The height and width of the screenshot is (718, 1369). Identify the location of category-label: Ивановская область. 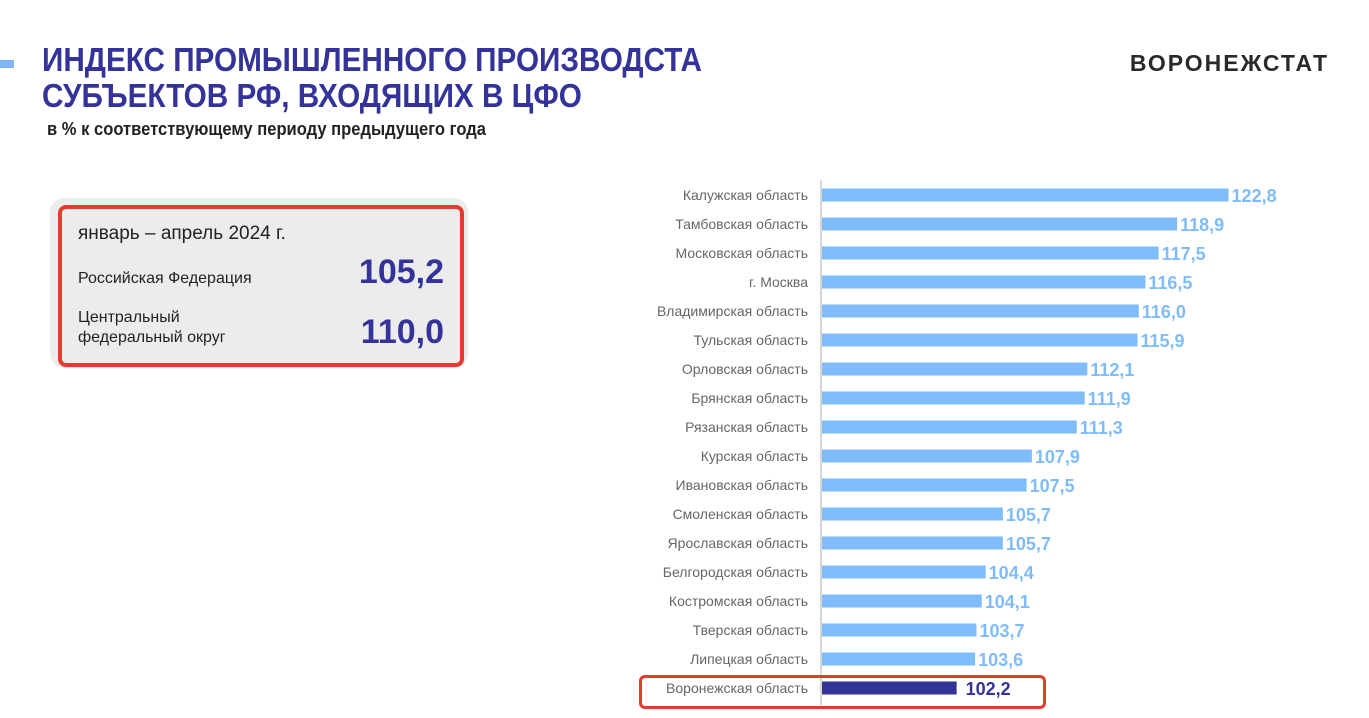
(742, 485).